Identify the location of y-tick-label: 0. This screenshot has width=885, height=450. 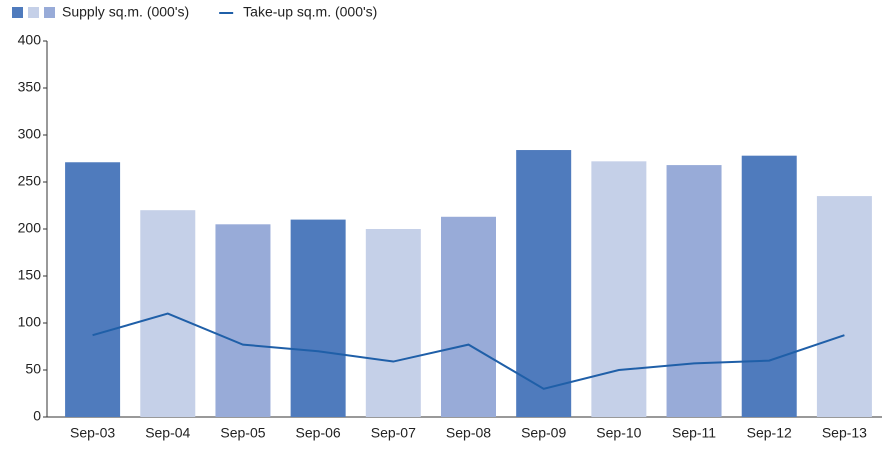
(37, 416).